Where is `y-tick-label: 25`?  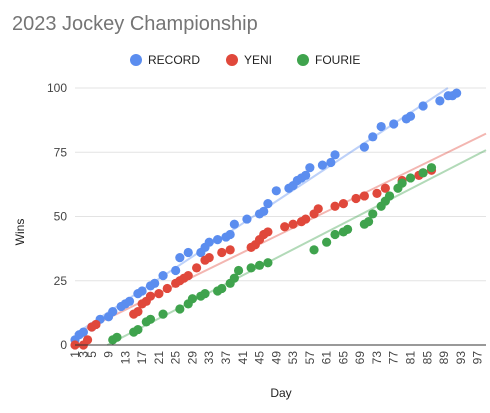
y-tick-label: 25 is located at coordinates (61, 281).